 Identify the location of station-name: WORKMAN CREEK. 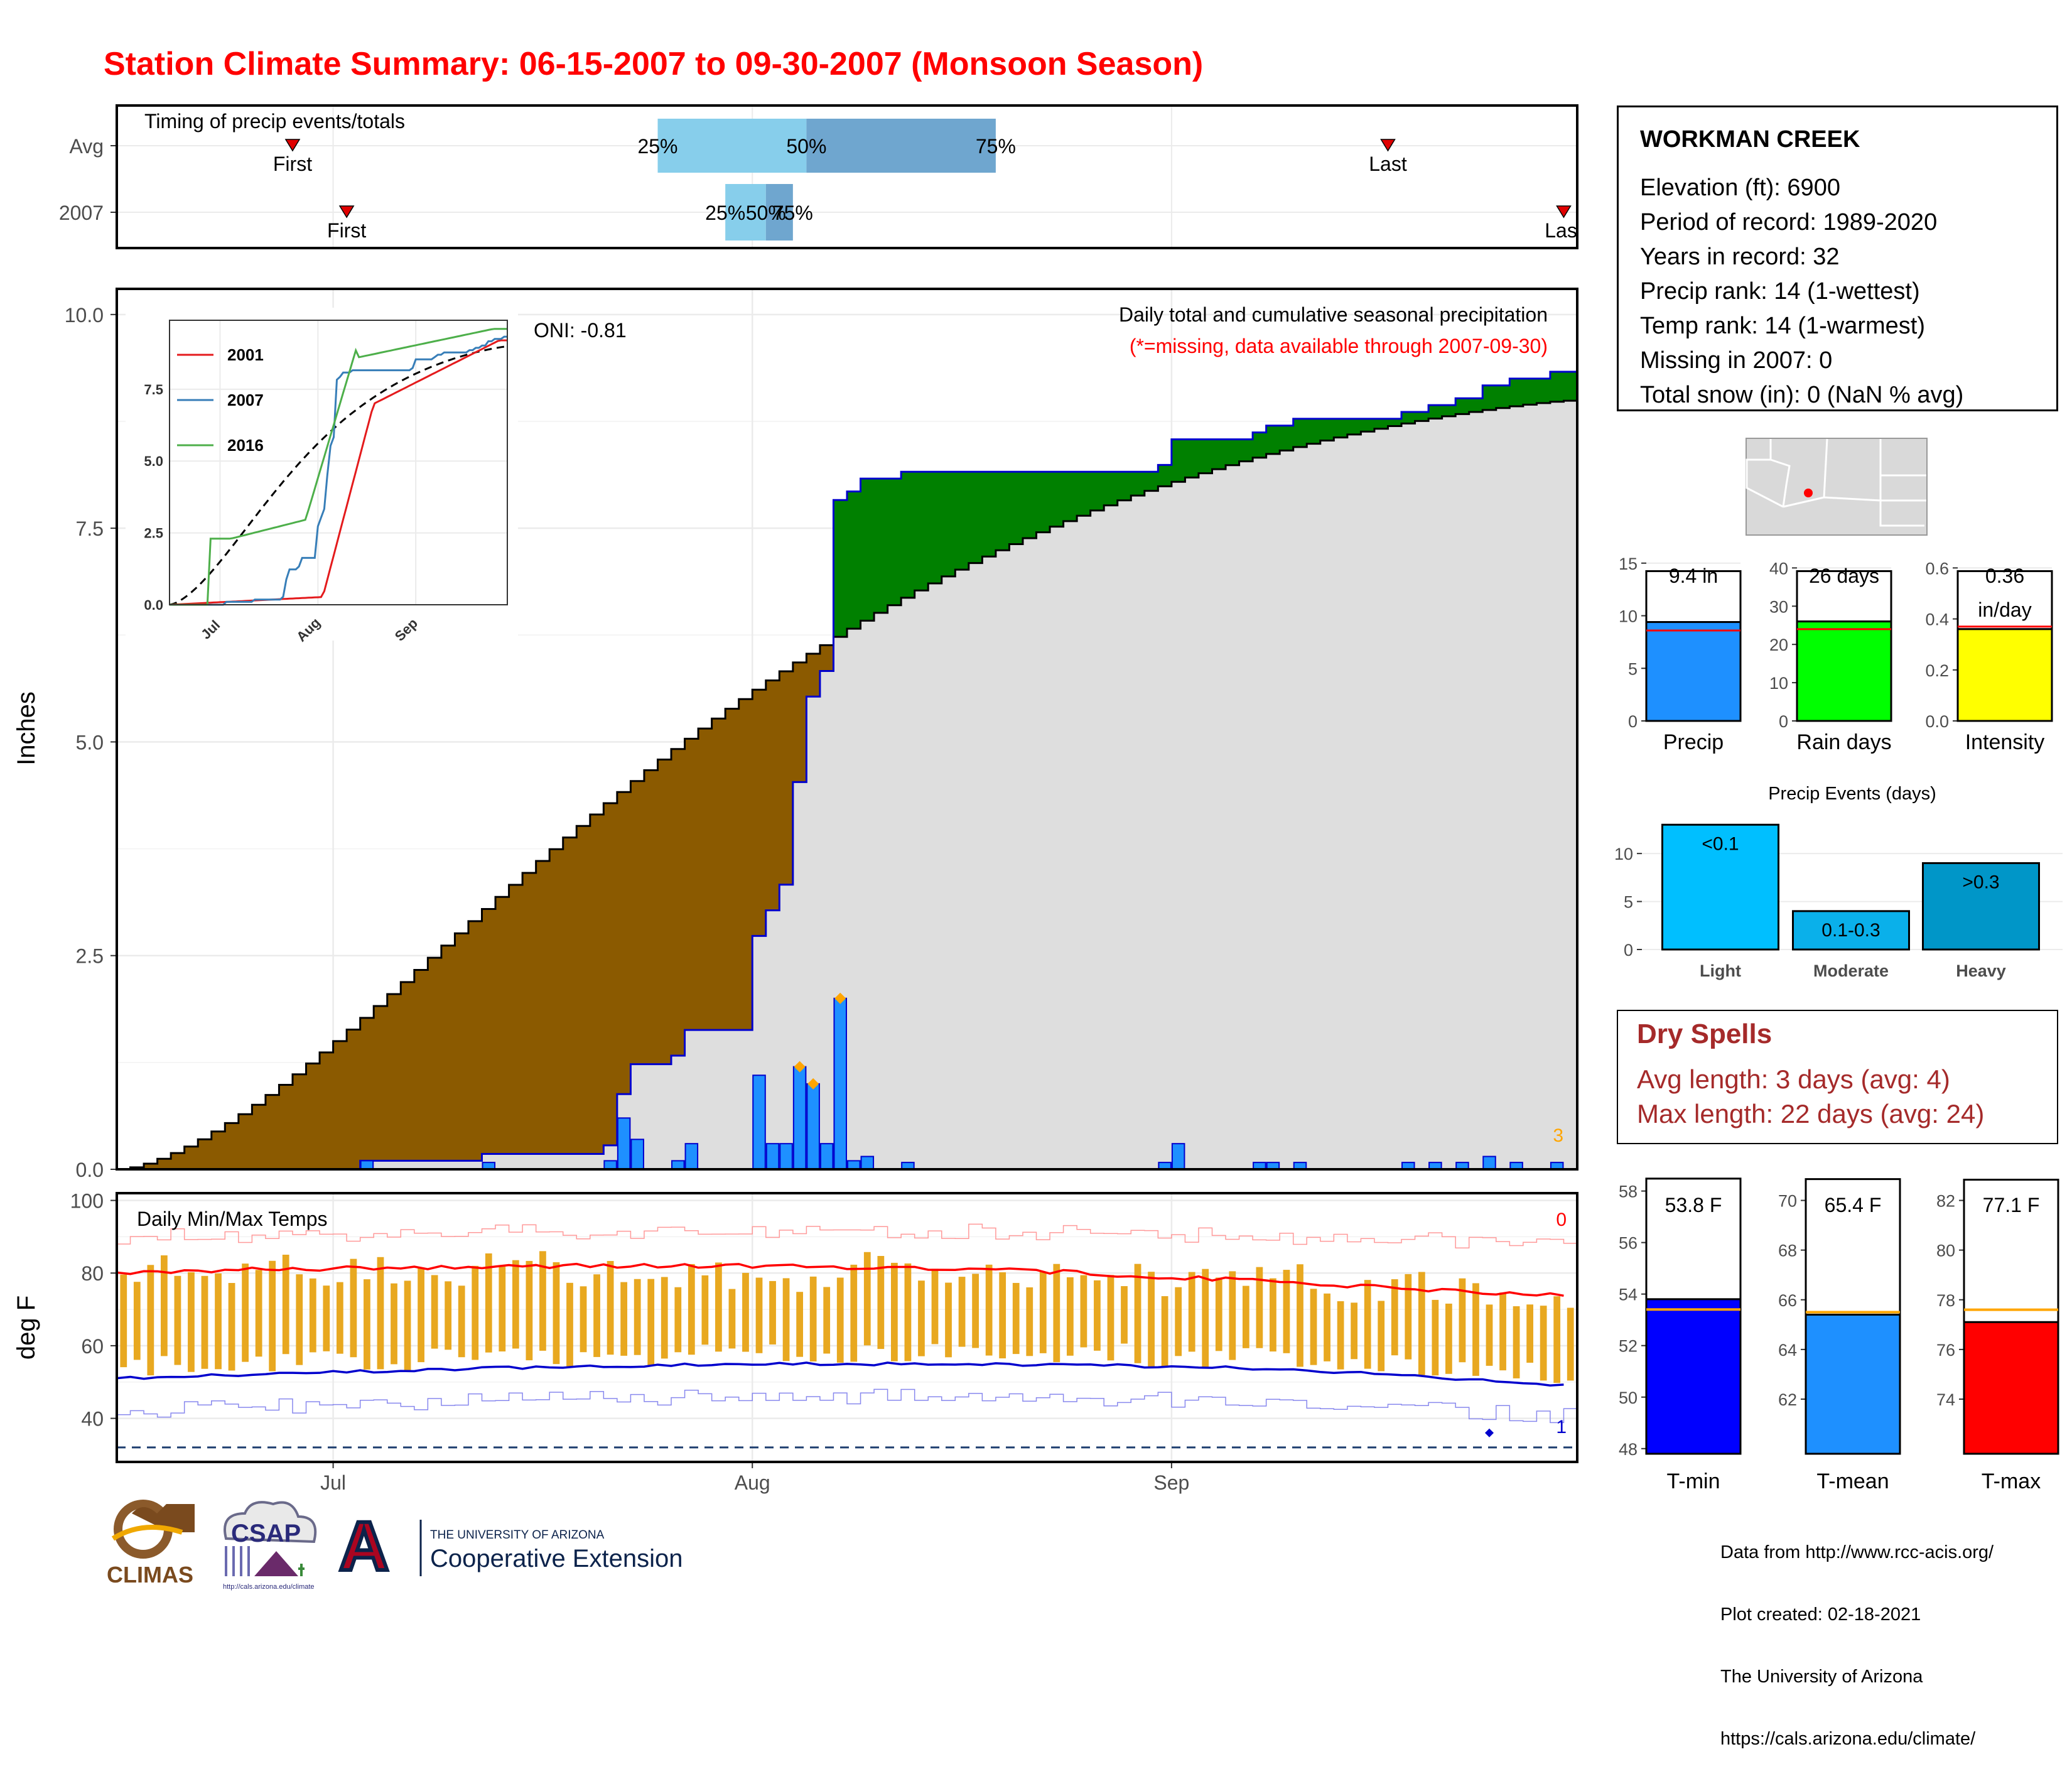
(1750, 140).